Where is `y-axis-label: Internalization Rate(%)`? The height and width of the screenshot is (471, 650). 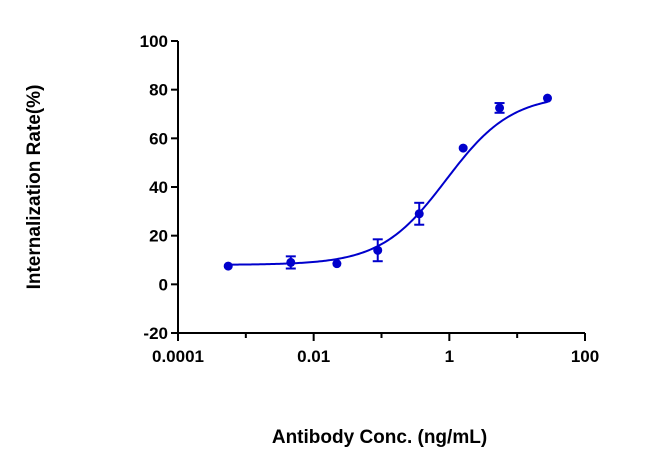 y-axis-label: Internalization Rate(%) is located at coordinates (34, 187).